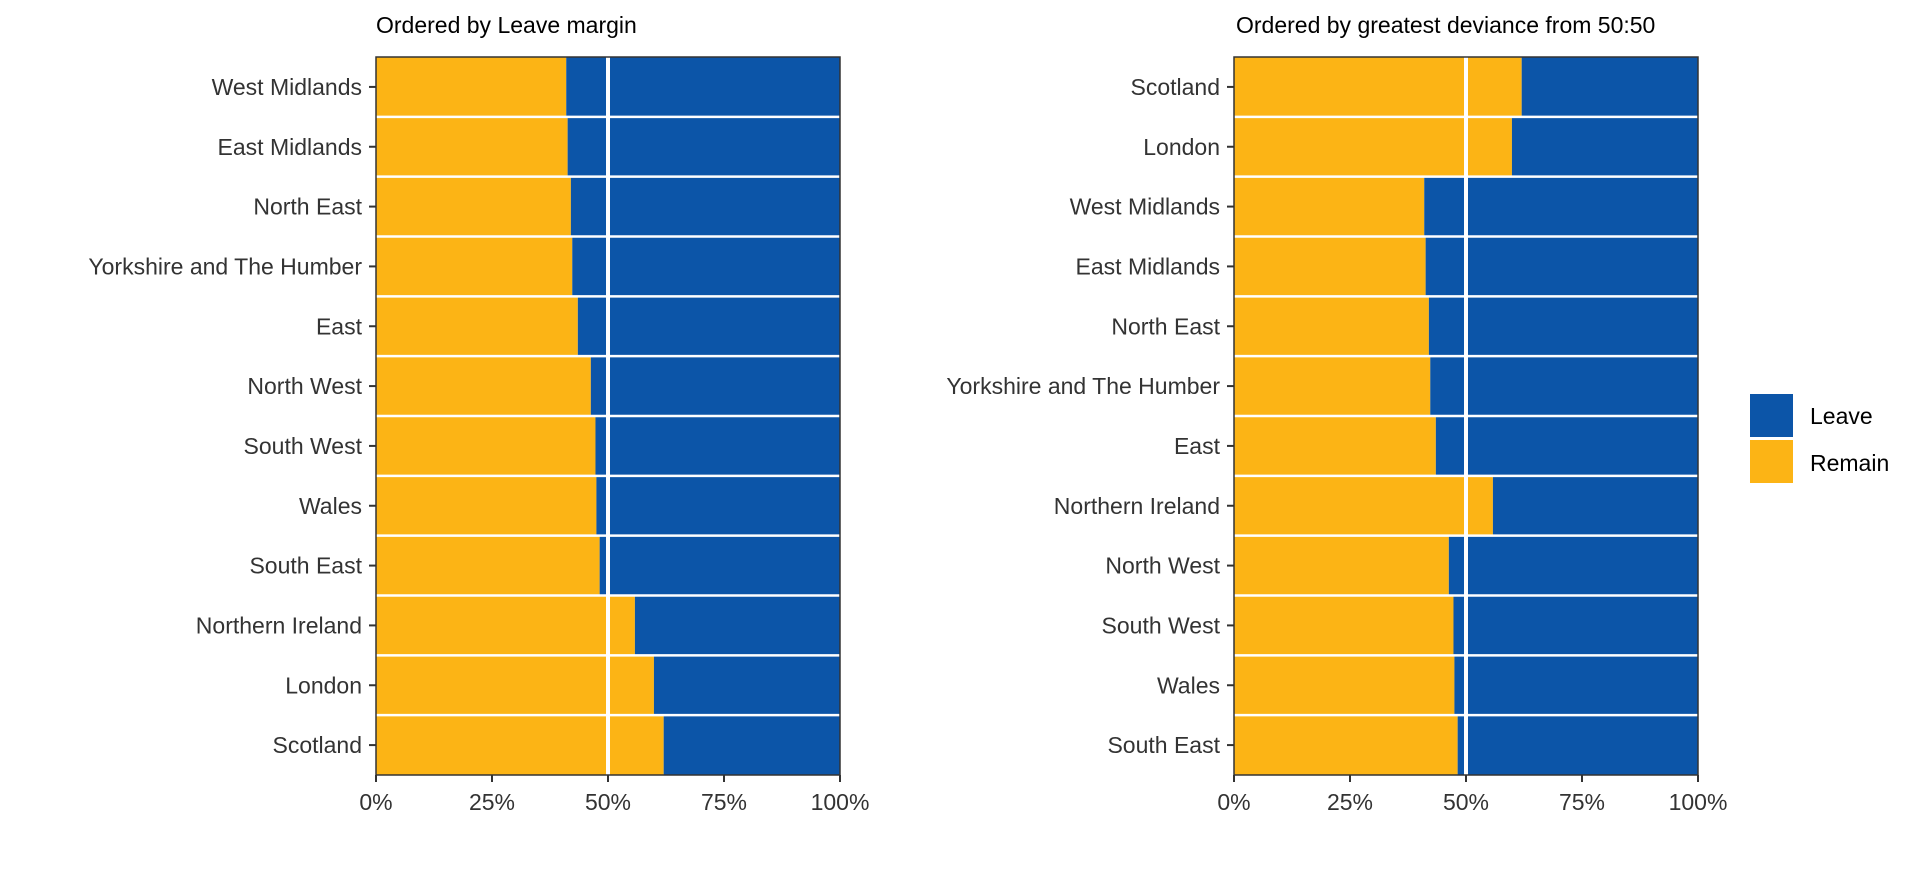  What do you see at coordinates (290, 147) in the screenshot?
I see `y-tick-label-left-1: East Midlands` at bounding box center [290, 147].